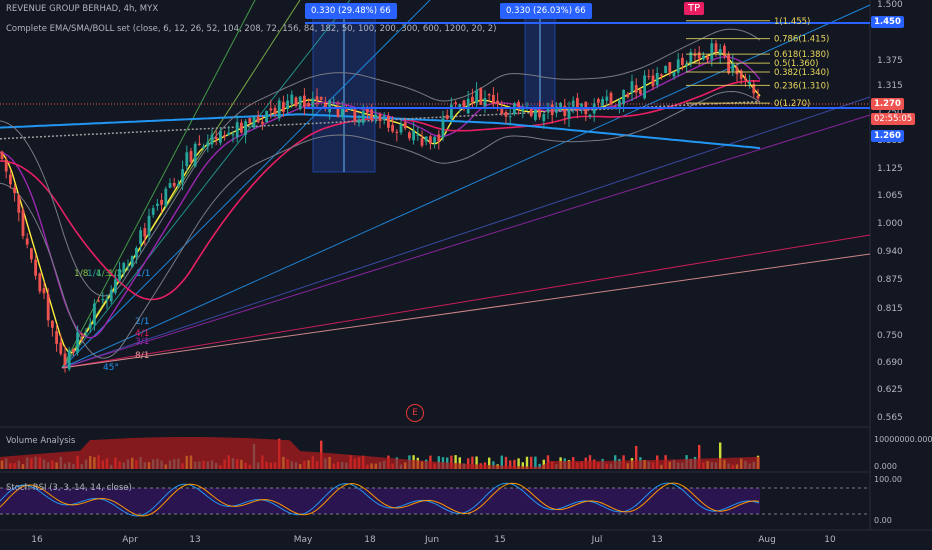  What do you see at coordinates (380, 453) in the screenshot?
I see `volume-average-area` at bounding box center [380, 453].